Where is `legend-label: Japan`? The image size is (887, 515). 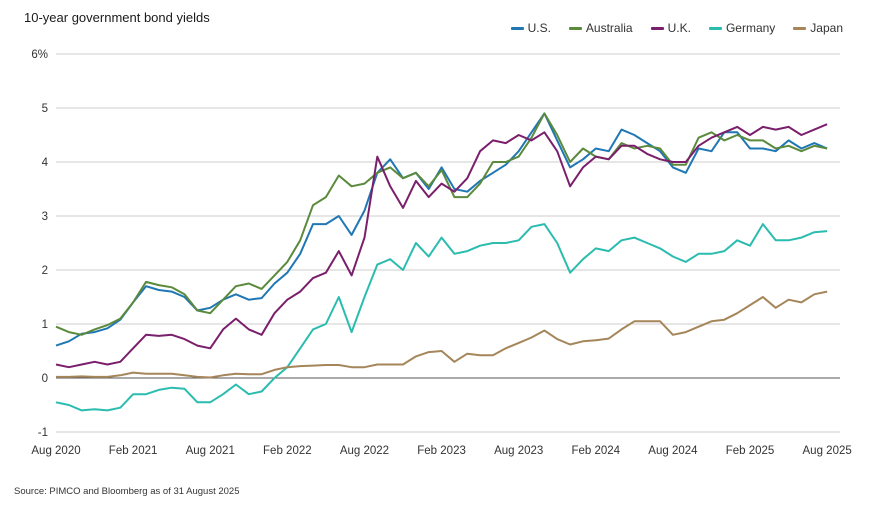 legend-label: Japan is located at coordinates (826, 28).